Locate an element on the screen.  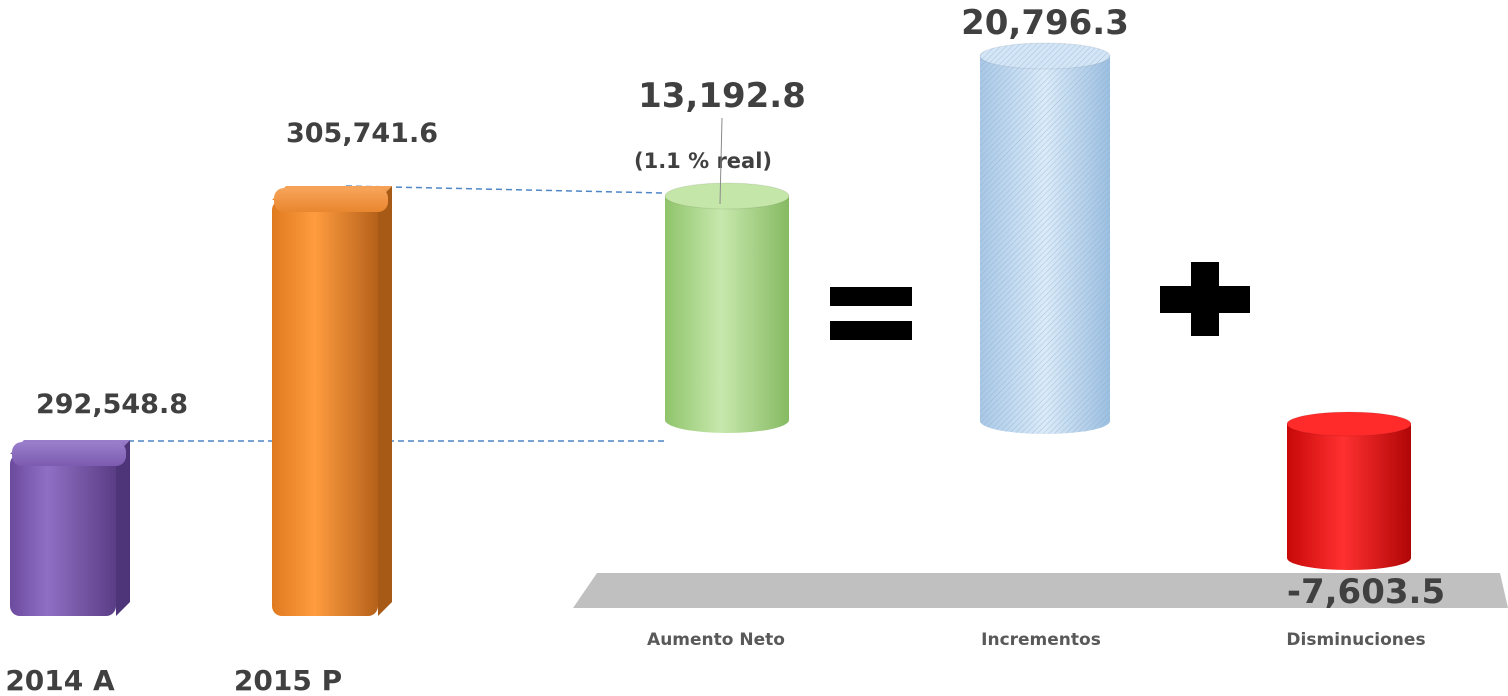
cylinder-disminuciones is located at coordinates (1349, 490).